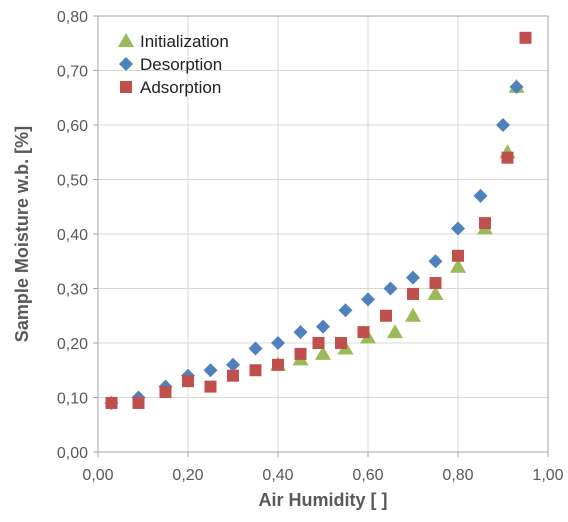  I want to click on x-tick-label: 0,80, so click(457, 475).